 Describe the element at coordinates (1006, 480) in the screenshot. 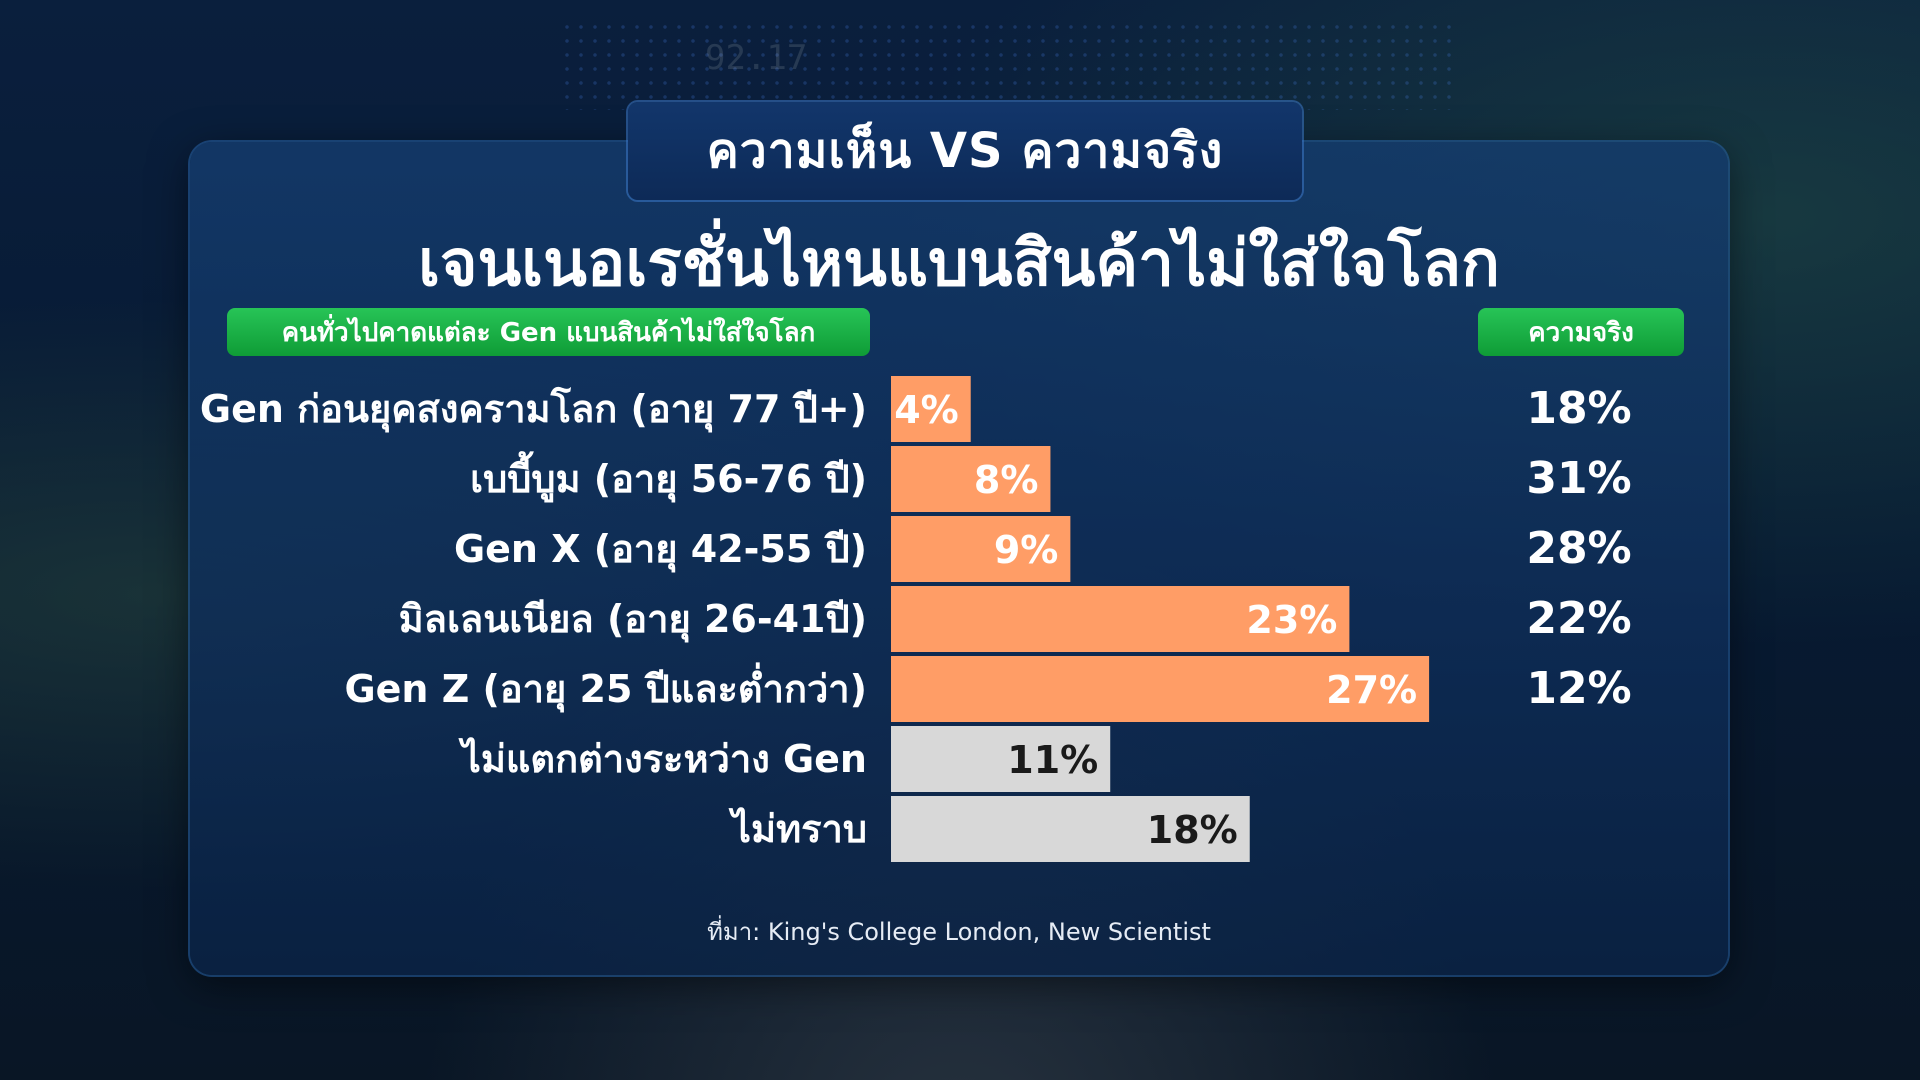

I see `perceived-value-label: 8%` at that location.